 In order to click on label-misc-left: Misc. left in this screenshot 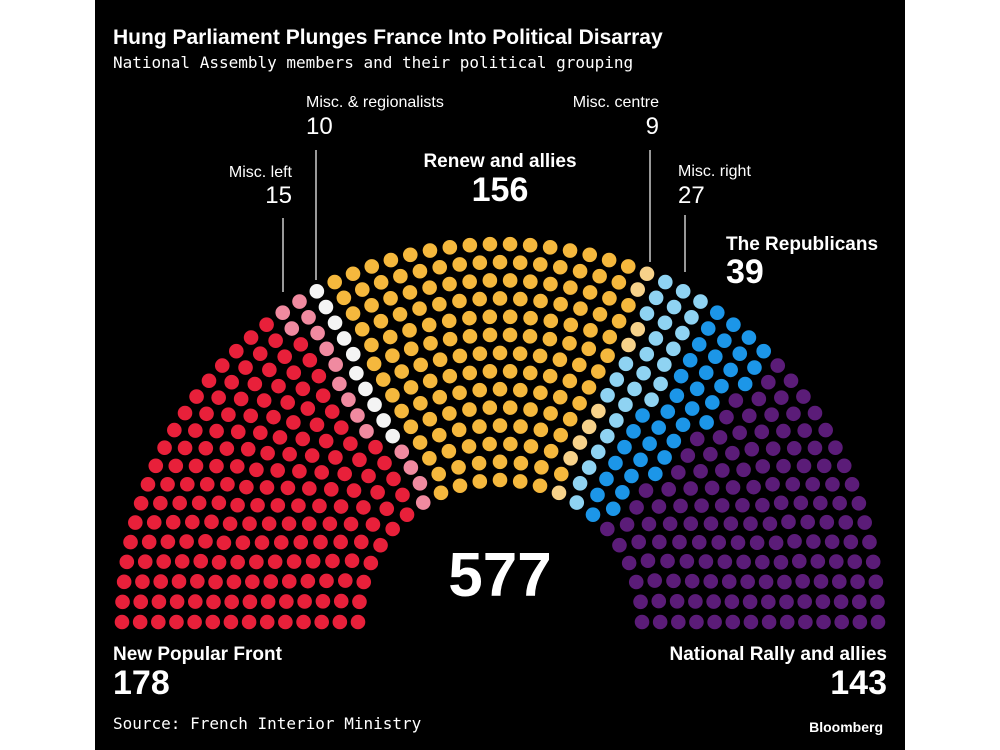, I will do `click(260, 172)`.